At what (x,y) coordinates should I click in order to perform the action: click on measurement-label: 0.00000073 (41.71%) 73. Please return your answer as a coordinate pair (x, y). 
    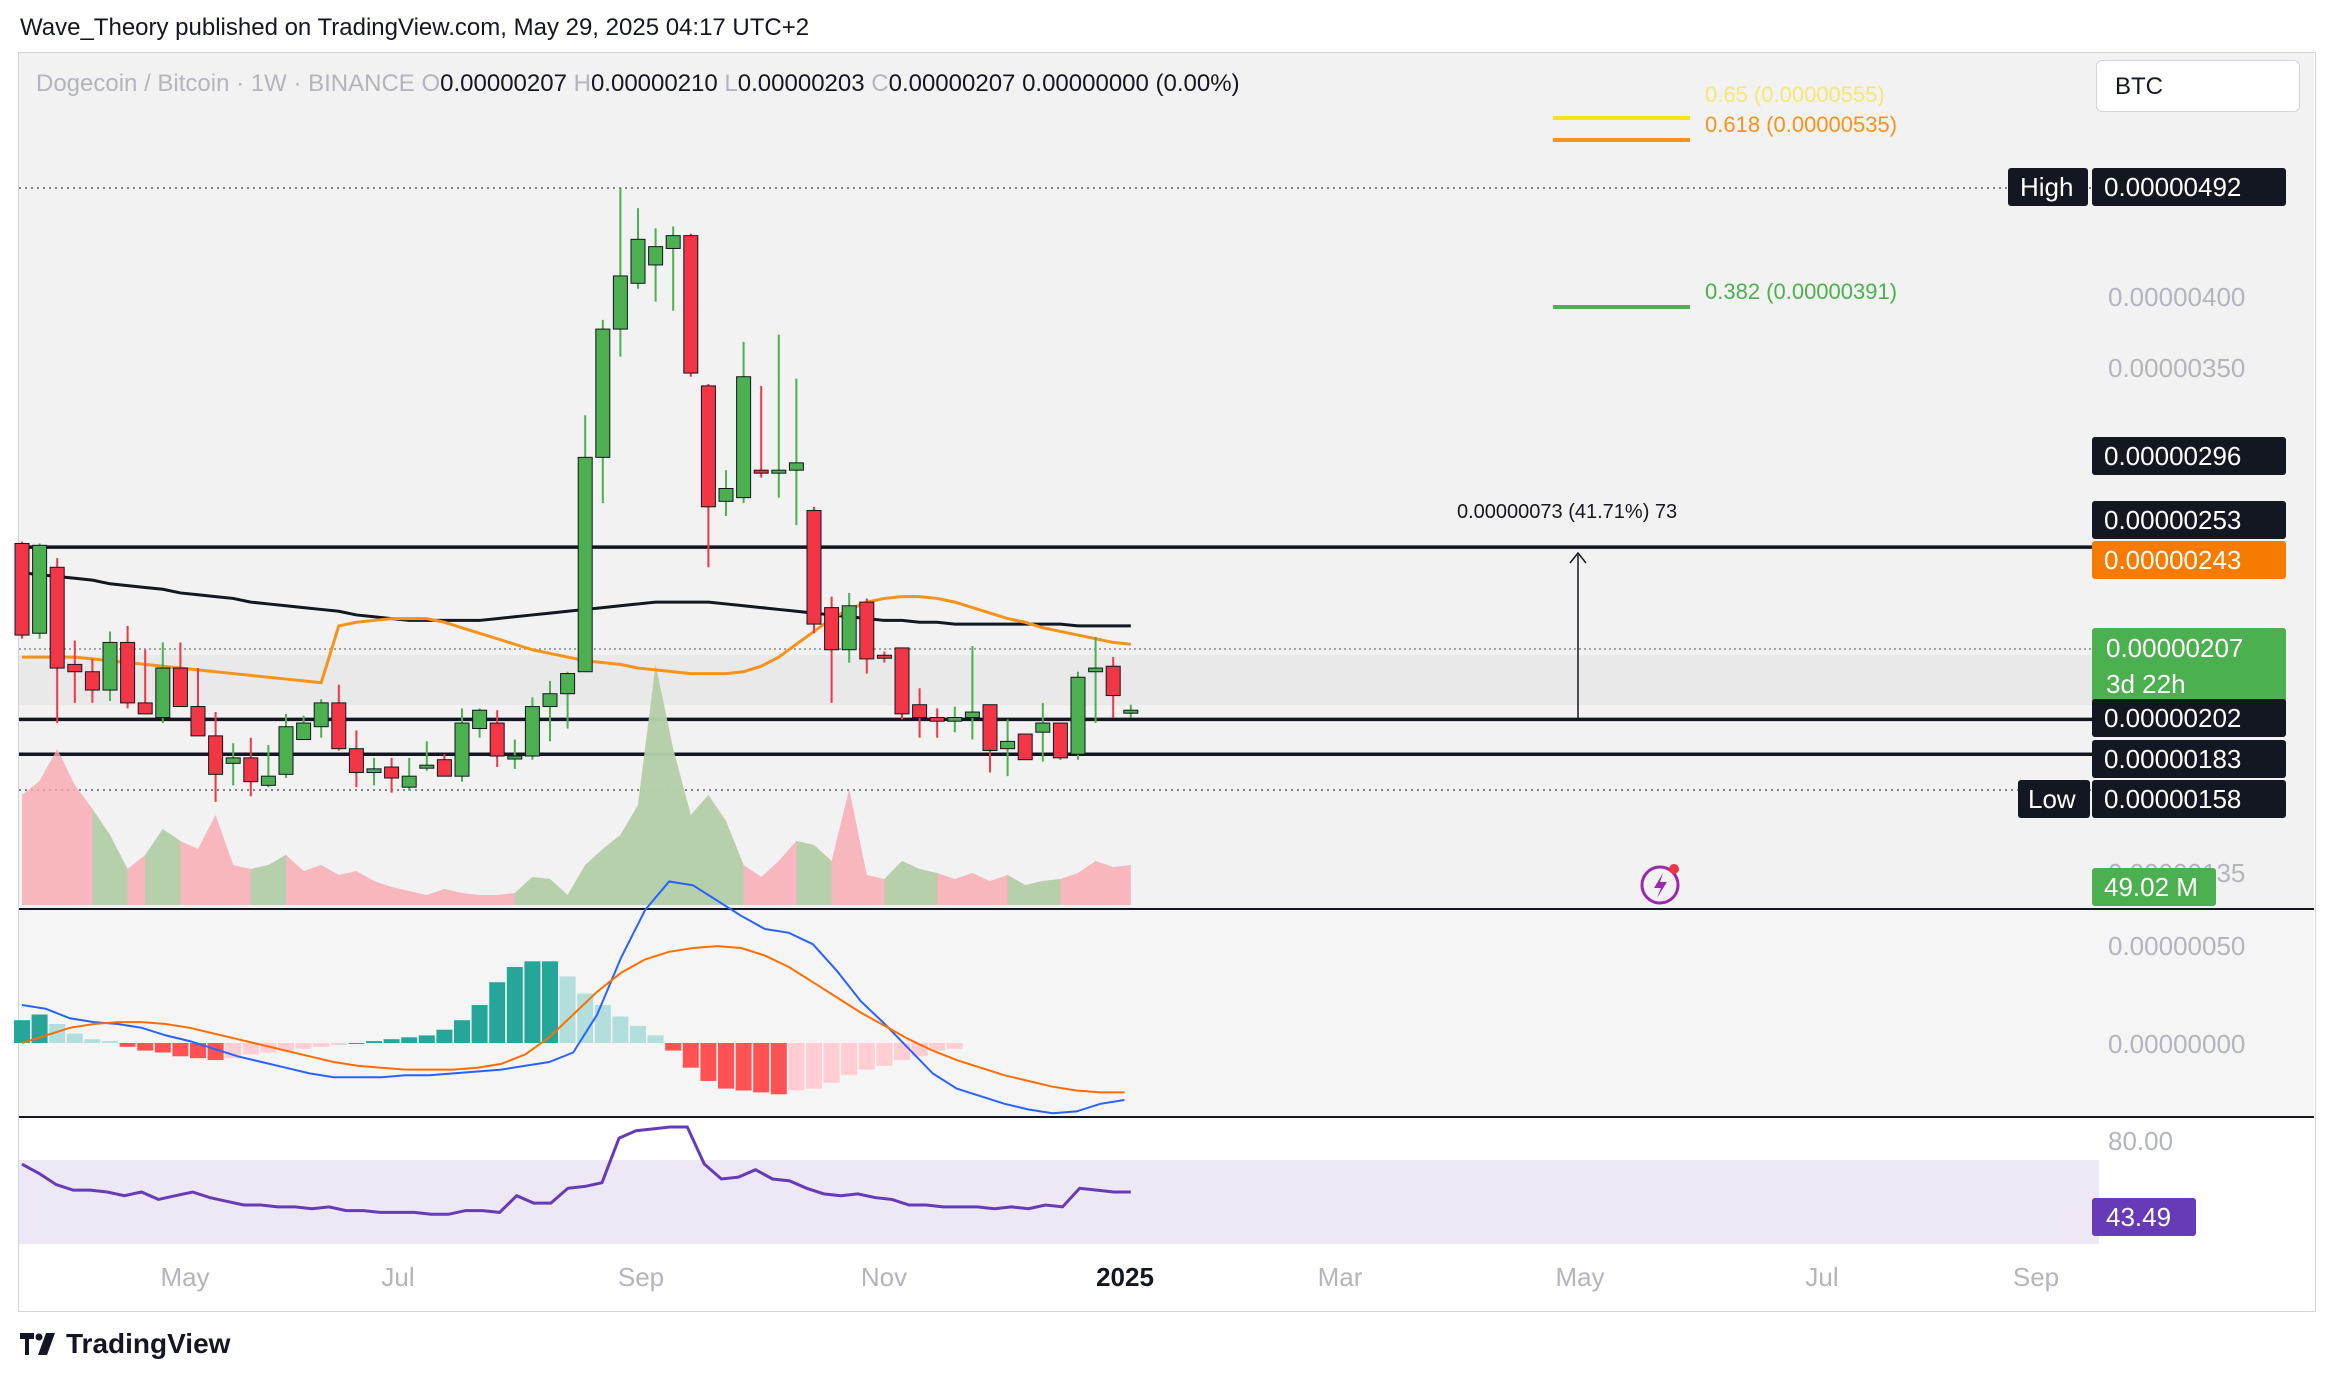
    Looking at the image, I should click on (1567, 512).